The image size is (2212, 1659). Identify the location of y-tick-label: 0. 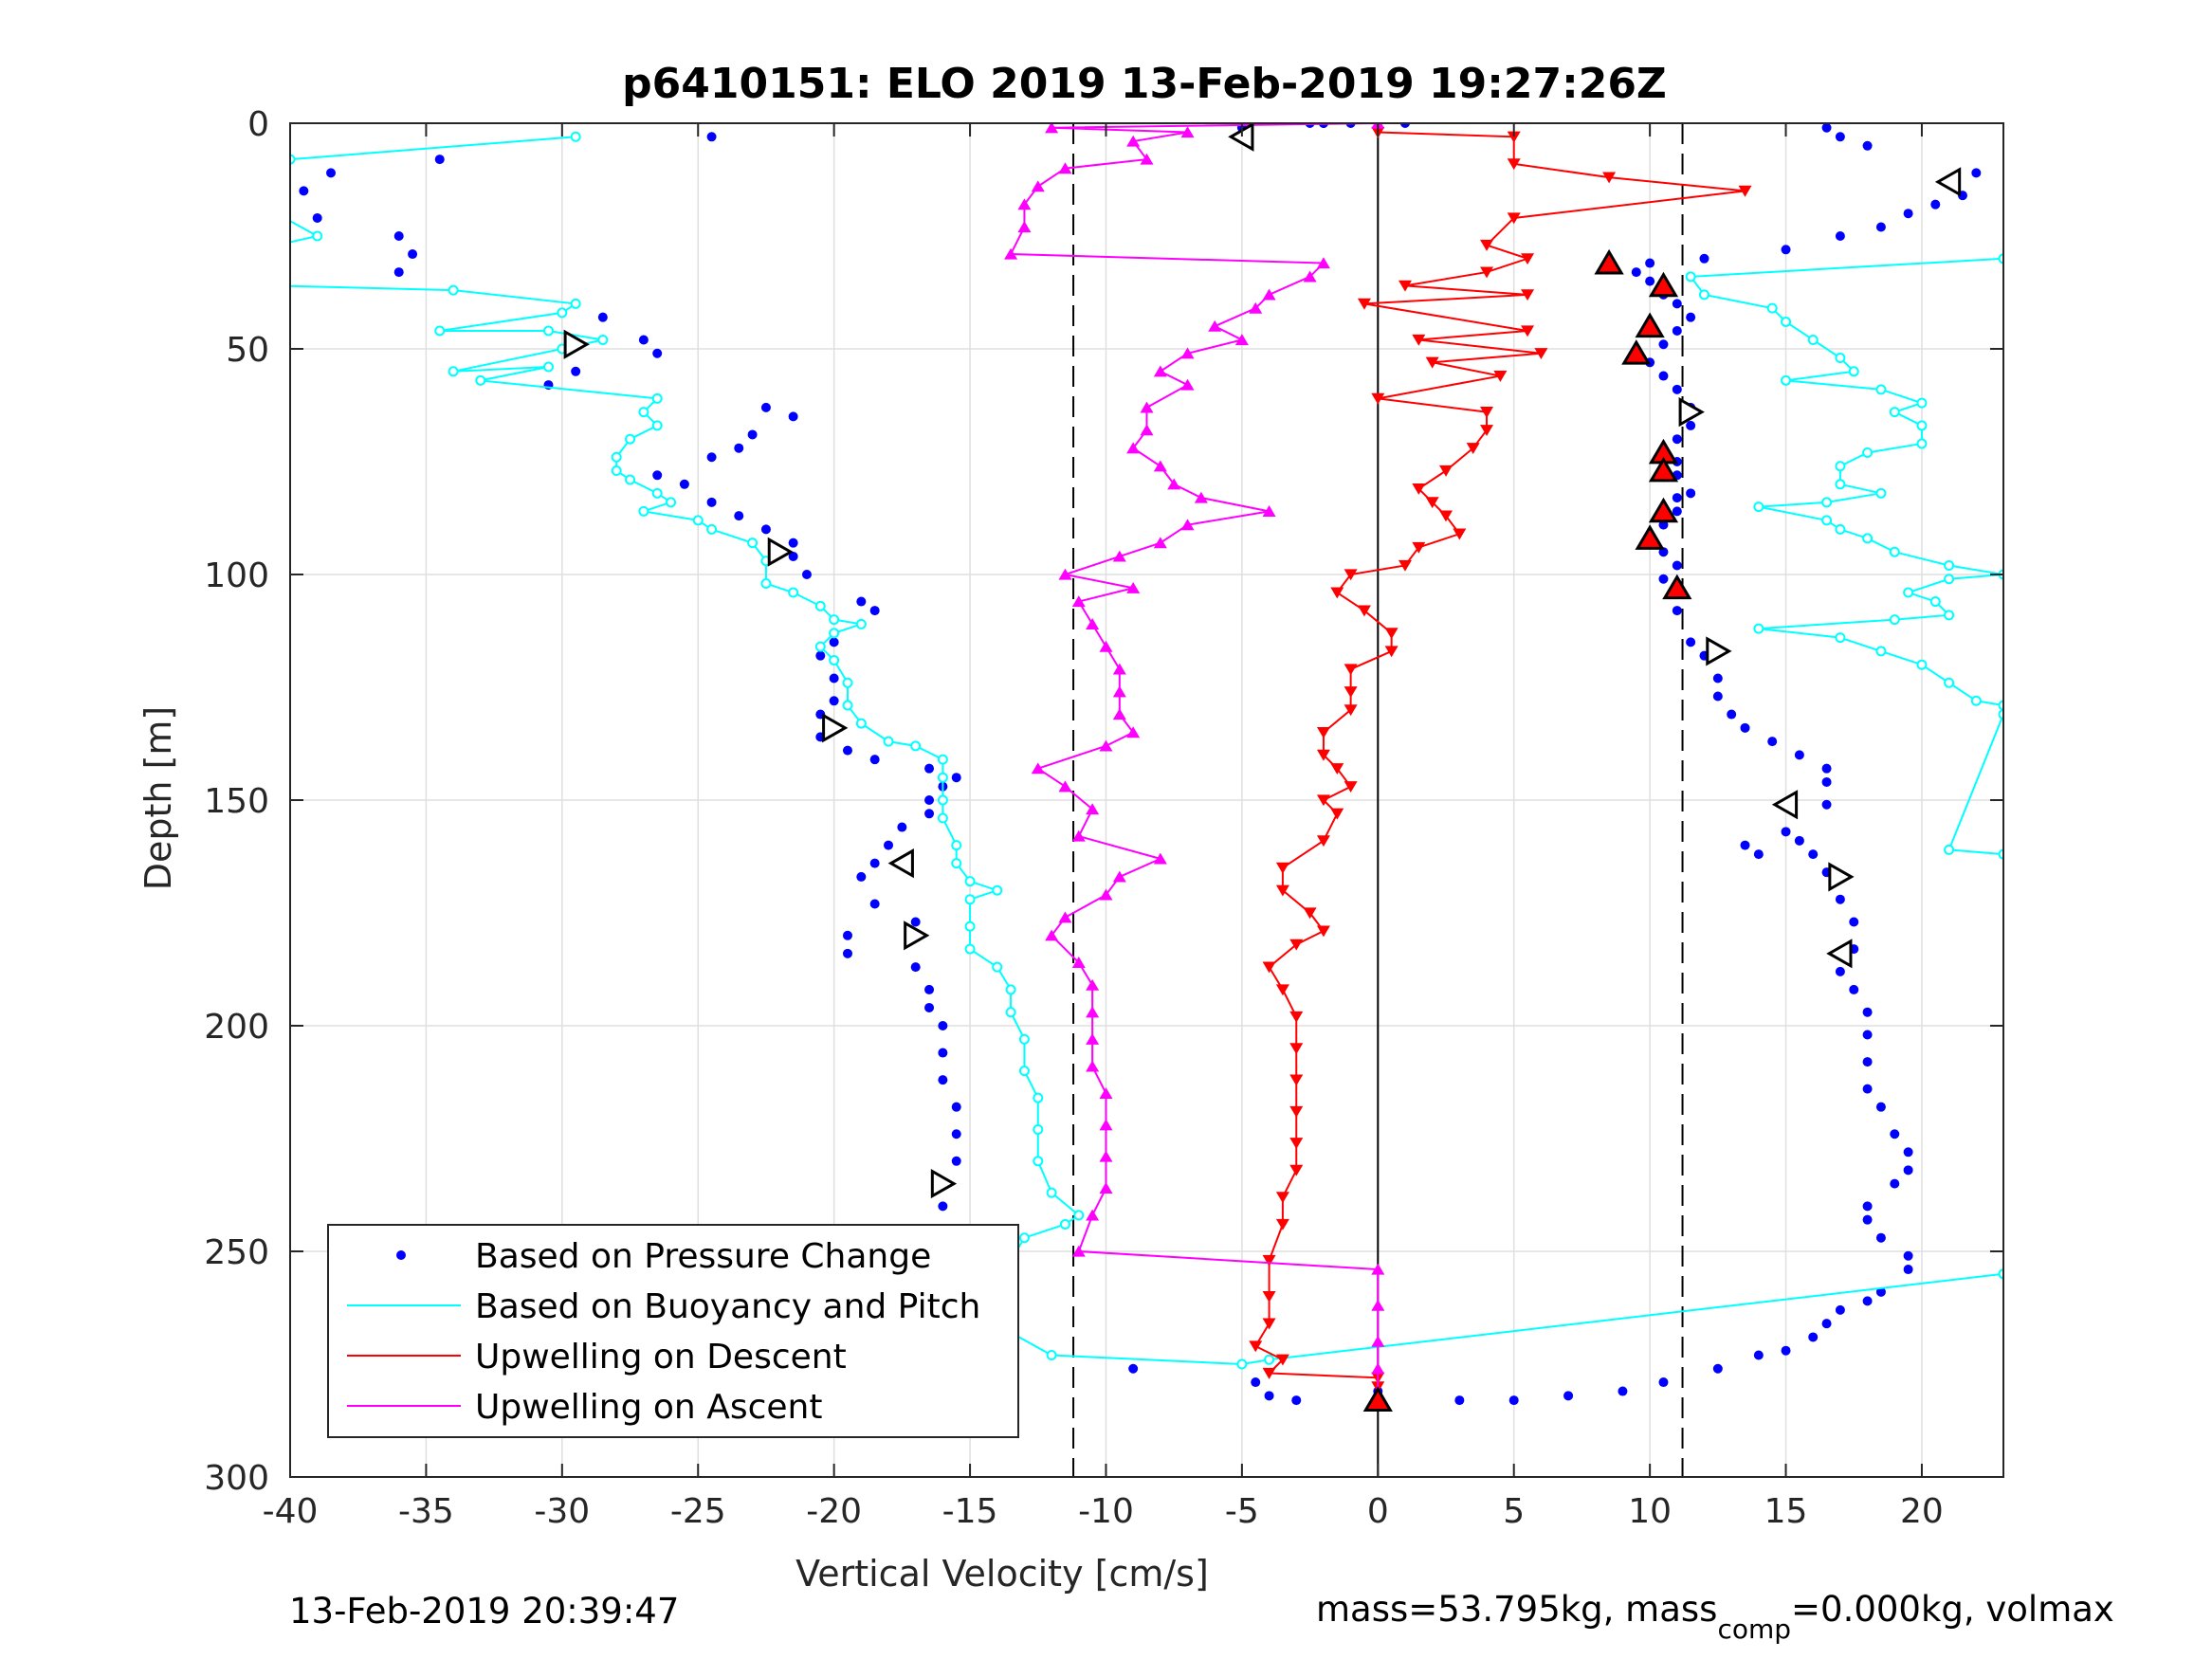
(258, 124).